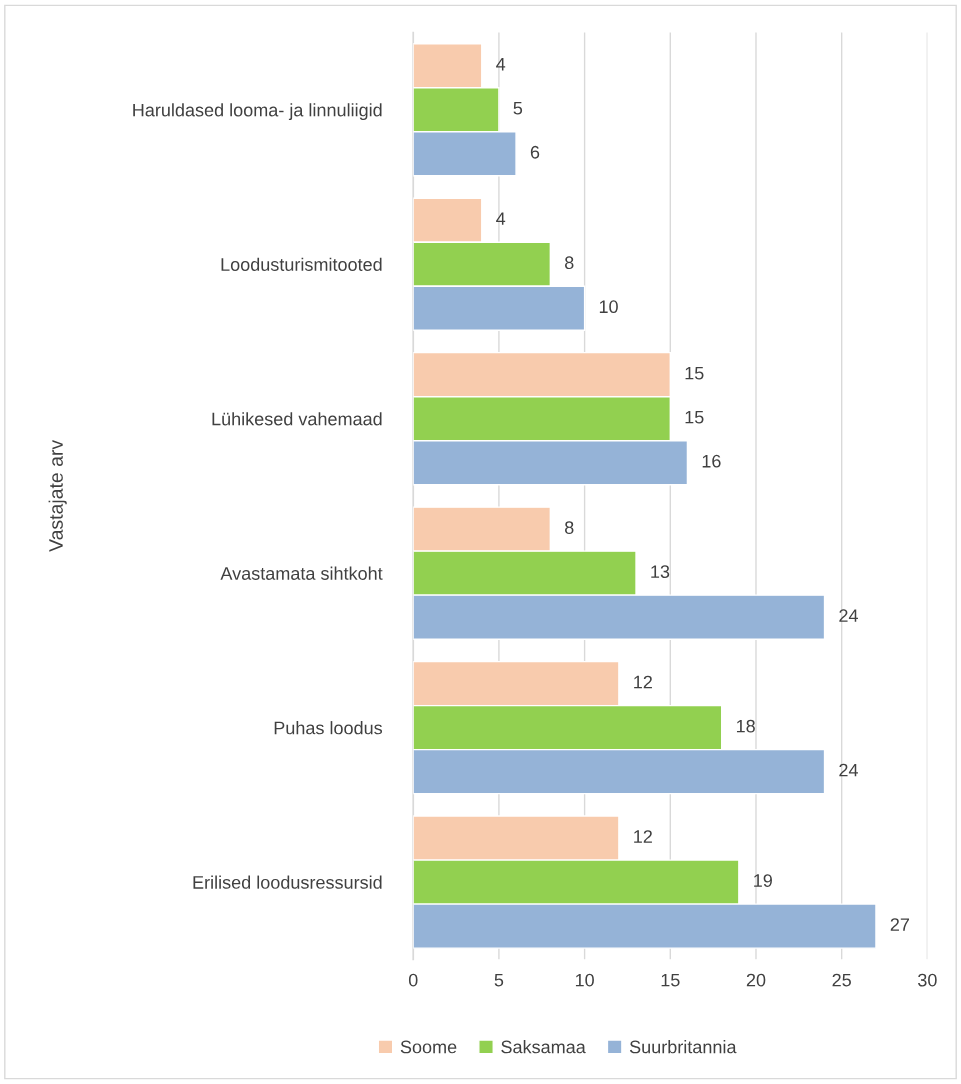 The height and width of the screenshot is (1084, 961). I want to click on y-tick-label: Haruldased looma- ja linnuliigid, so click(257, 112).